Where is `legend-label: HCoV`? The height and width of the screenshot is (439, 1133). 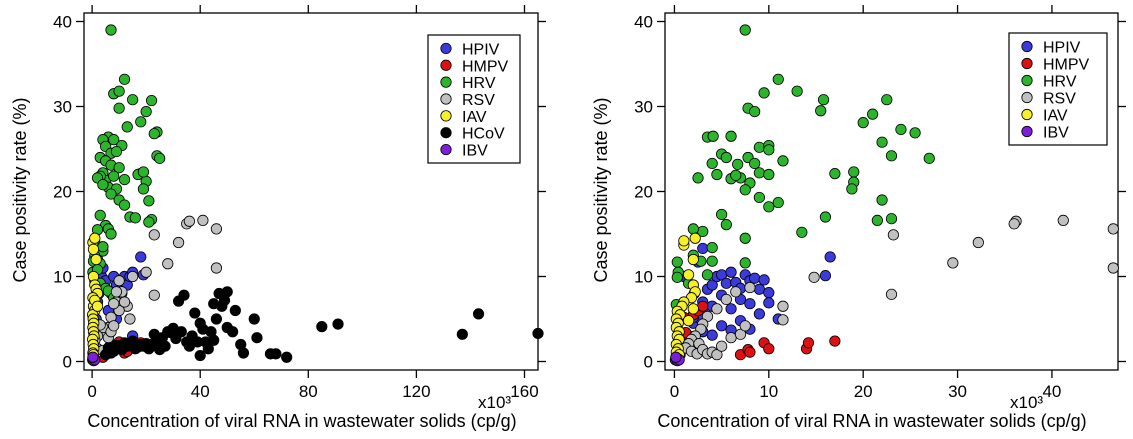
legend-label: HCoV is located at coordinates (483, 134).